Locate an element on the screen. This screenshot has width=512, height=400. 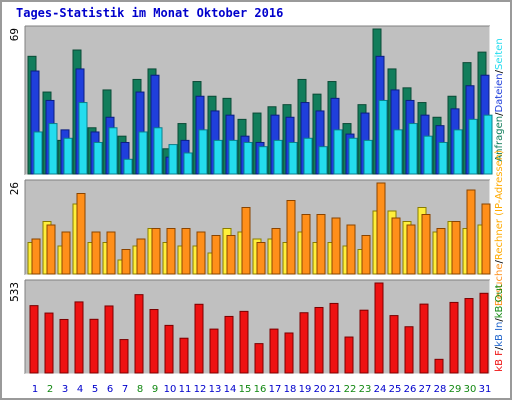
x-tick-label-day: 14 is located at coordinates (230, 389).